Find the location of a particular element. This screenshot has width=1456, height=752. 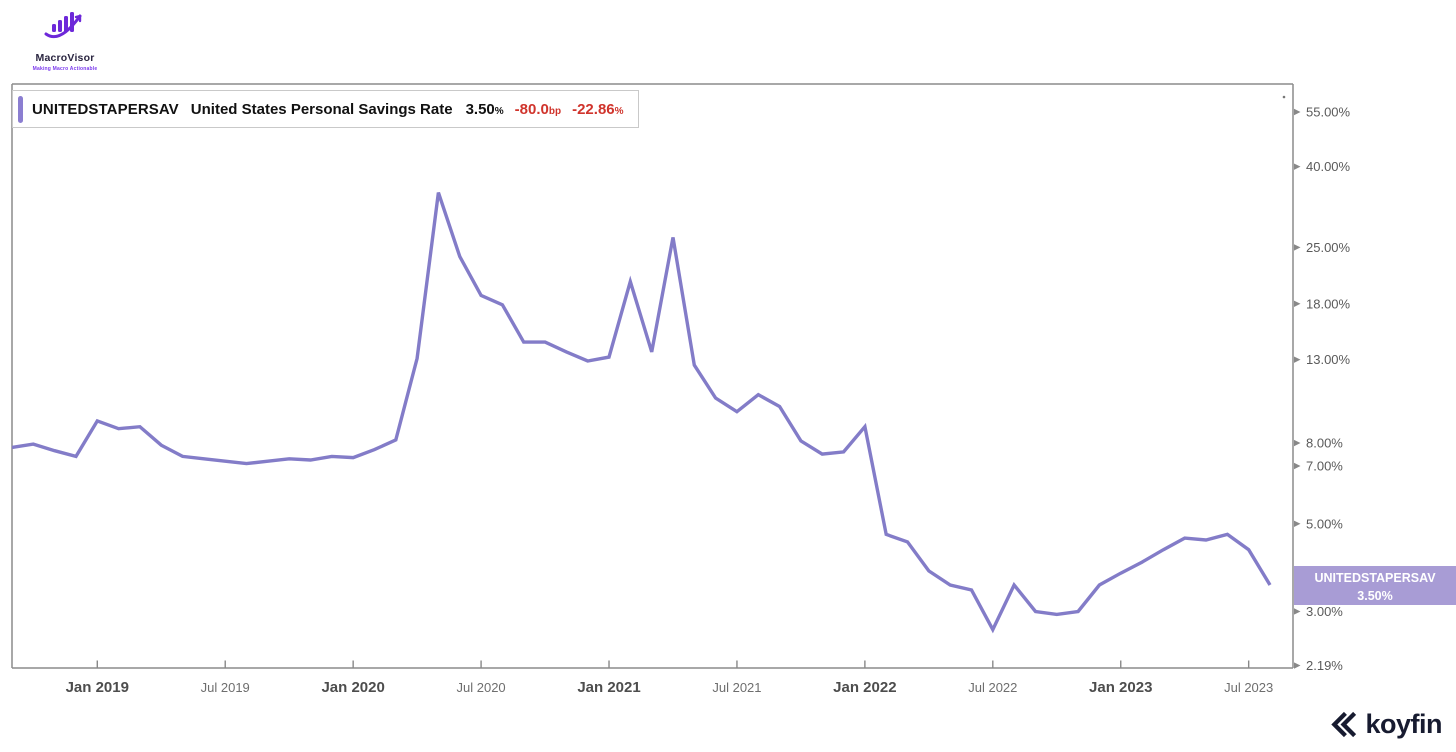

koyfin-logo: koyfin is located at coordinates (1385, 724).